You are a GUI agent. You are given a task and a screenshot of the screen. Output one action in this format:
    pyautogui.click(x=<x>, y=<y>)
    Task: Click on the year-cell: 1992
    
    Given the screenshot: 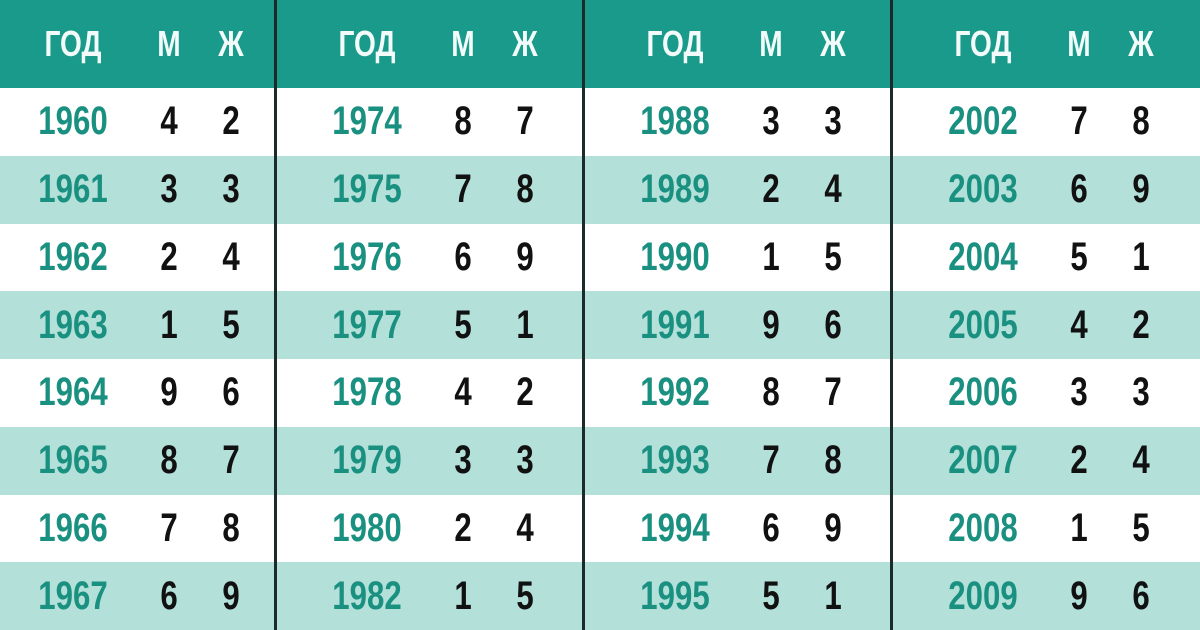 What is the action you would take?
    pyautogui.click(x=675, y=392)
    